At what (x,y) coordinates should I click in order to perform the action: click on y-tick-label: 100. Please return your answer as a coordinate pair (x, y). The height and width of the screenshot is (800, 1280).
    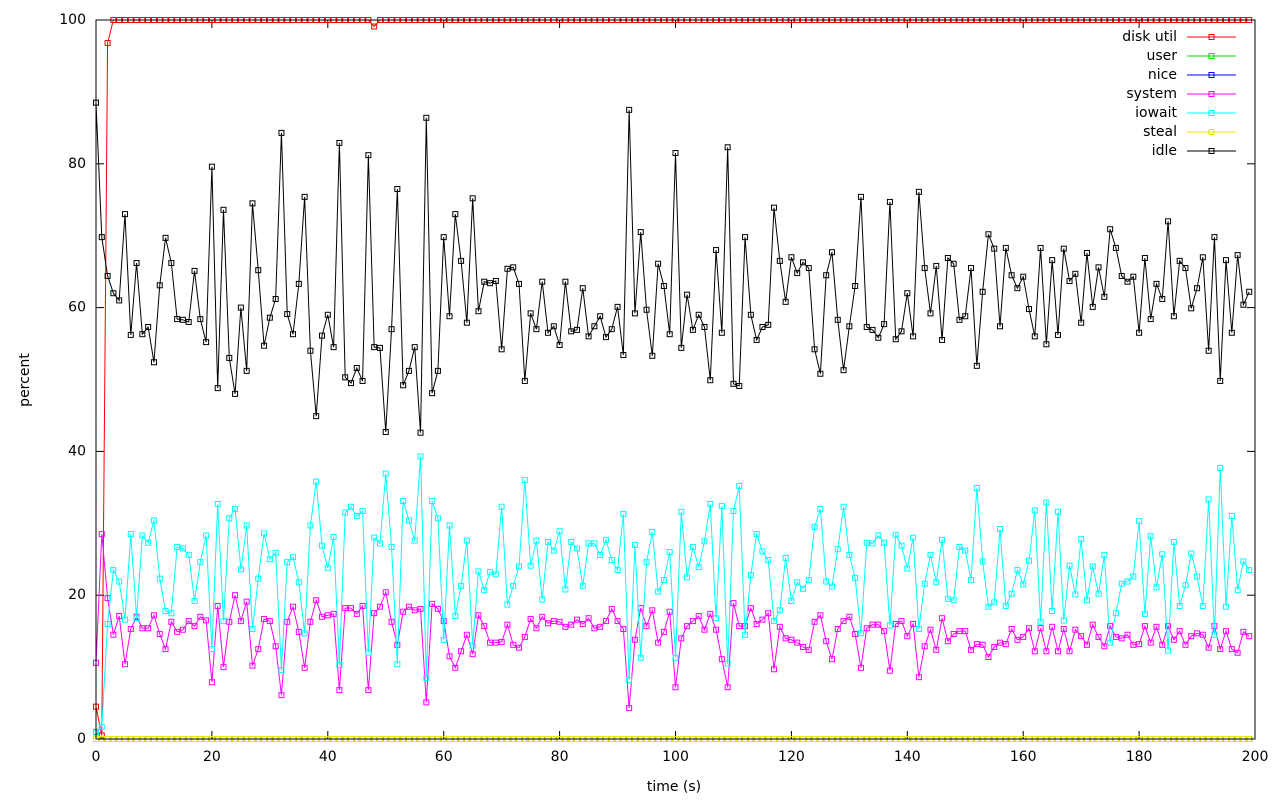
    Looking at the image, I should click on (72, 20).